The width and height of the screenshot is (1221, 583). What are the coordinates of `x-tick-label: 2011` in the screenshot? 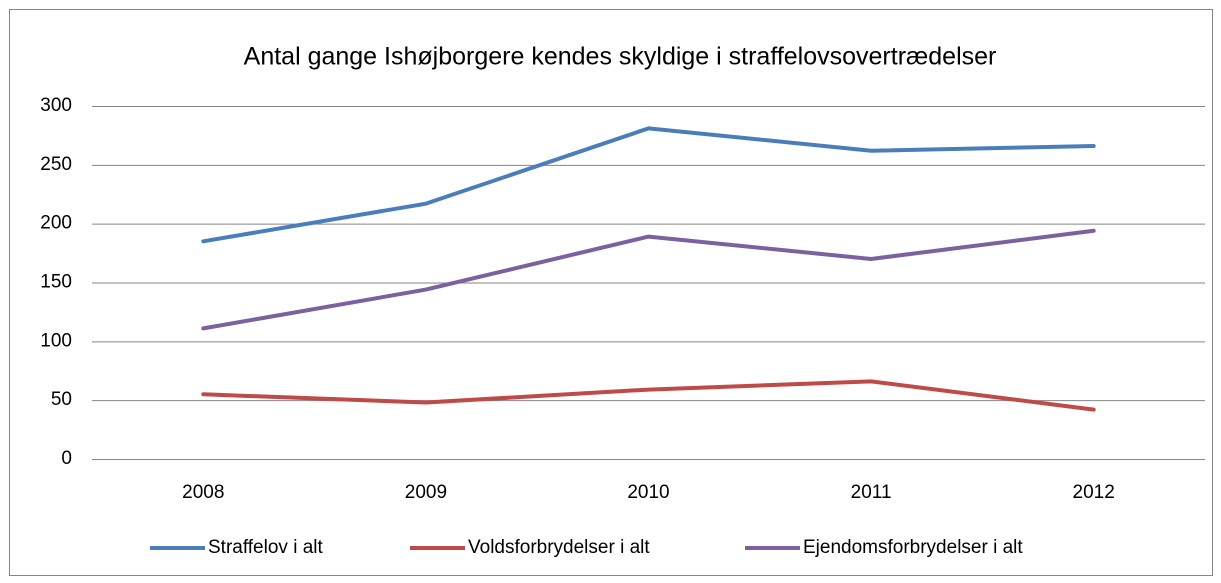 It's located at (871, 492).